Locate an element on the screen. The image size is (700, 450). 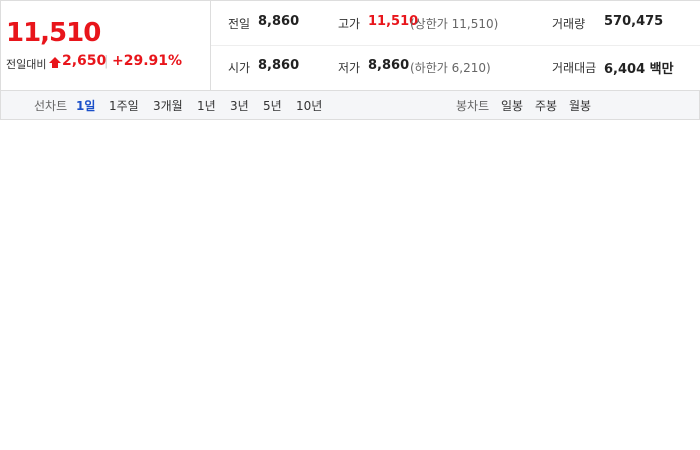
tab-bar is located at coordinates (350, 105).